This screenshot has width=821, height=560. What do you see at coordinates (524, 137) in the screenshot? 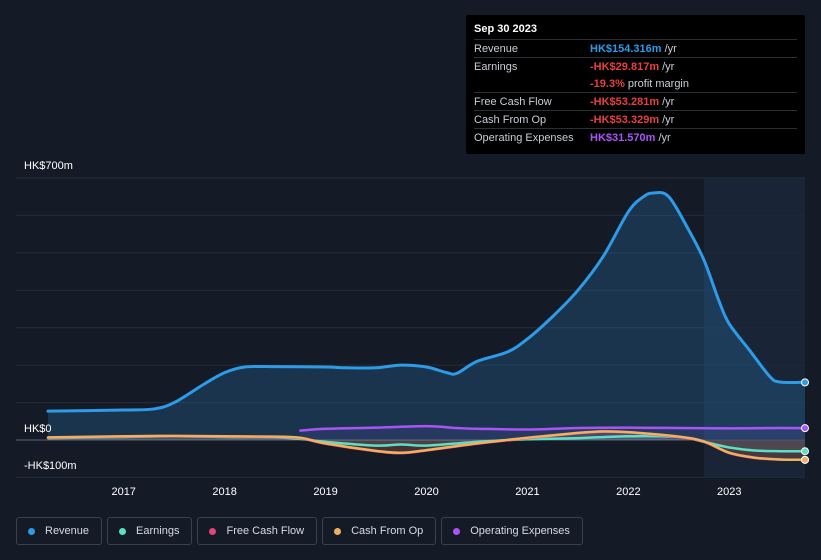
I see `tooltip-label: Operating Expenses` at bounding box center [524, 137].